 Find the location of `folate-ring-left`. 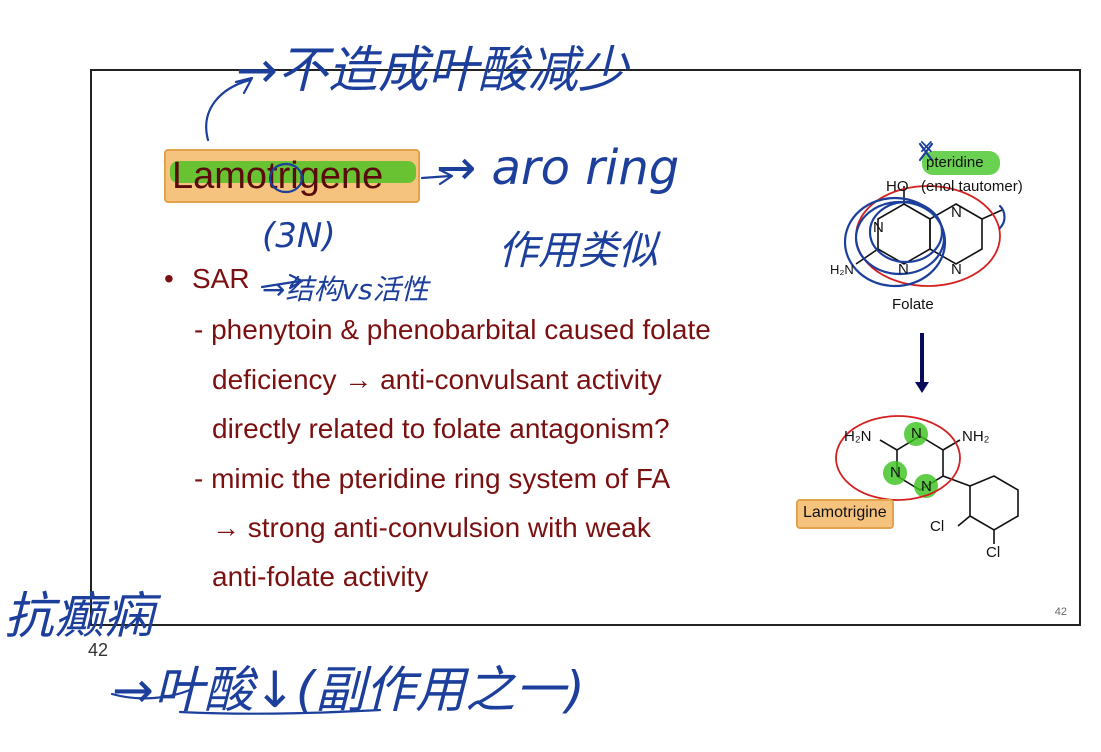

folate-ring-left is located at coordinates (904, 234).